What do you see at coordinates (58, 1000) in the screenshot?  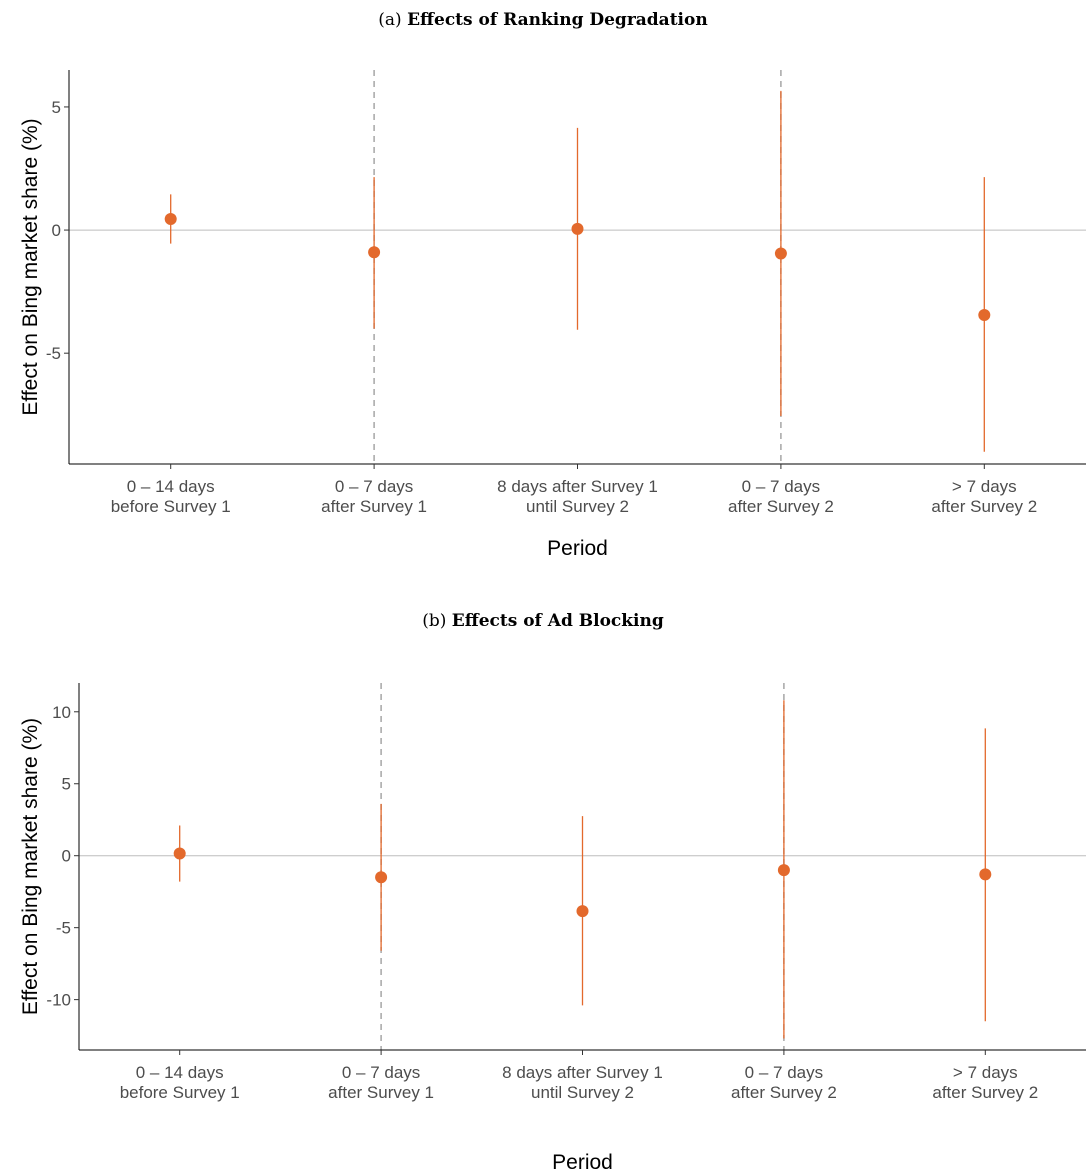 I see `y-tick-label: -10` at bounding box center [58, 1000].